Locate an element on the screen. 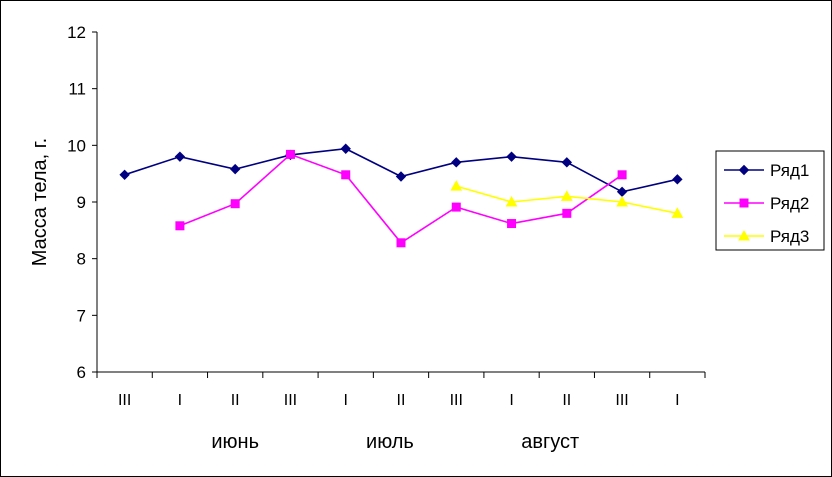  legend-entry-label: Ряд2 is located at coordinates (789, 203).